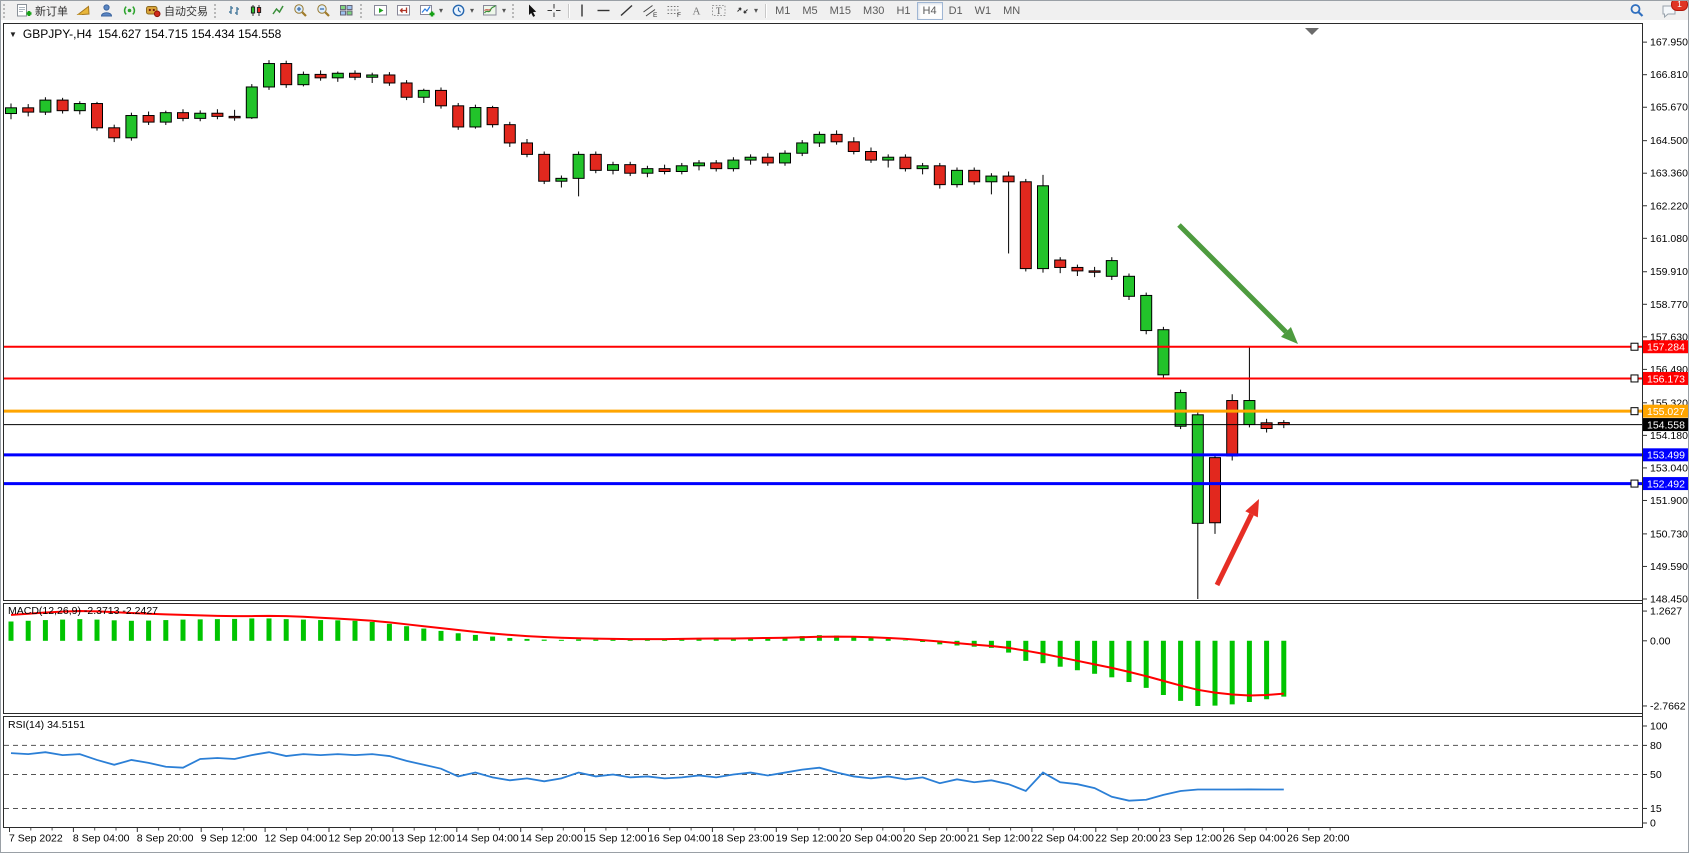 The image size is (1689, 853). I want to click on rsi-tick-label: 100, so click(1659, 726).